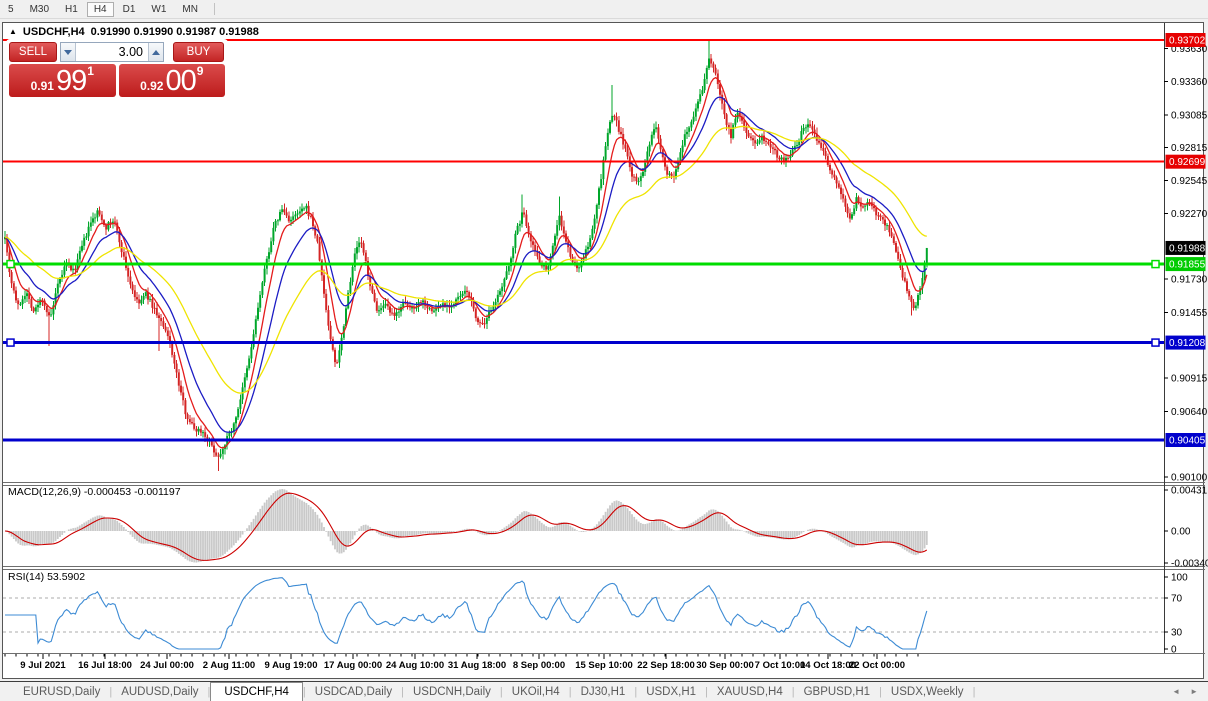 The image size is (1208, 701). What do you see at coordinates (1176, 691) in the screenshot?
I see `tab-scroll-left-icon: ◄` at bounding box center [1176, 691].